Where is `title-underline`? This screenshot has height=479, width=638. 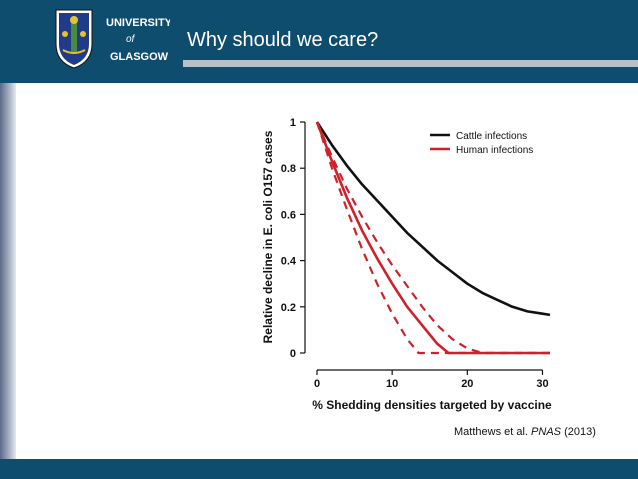
title-underline is located at coordinates (410, 63).